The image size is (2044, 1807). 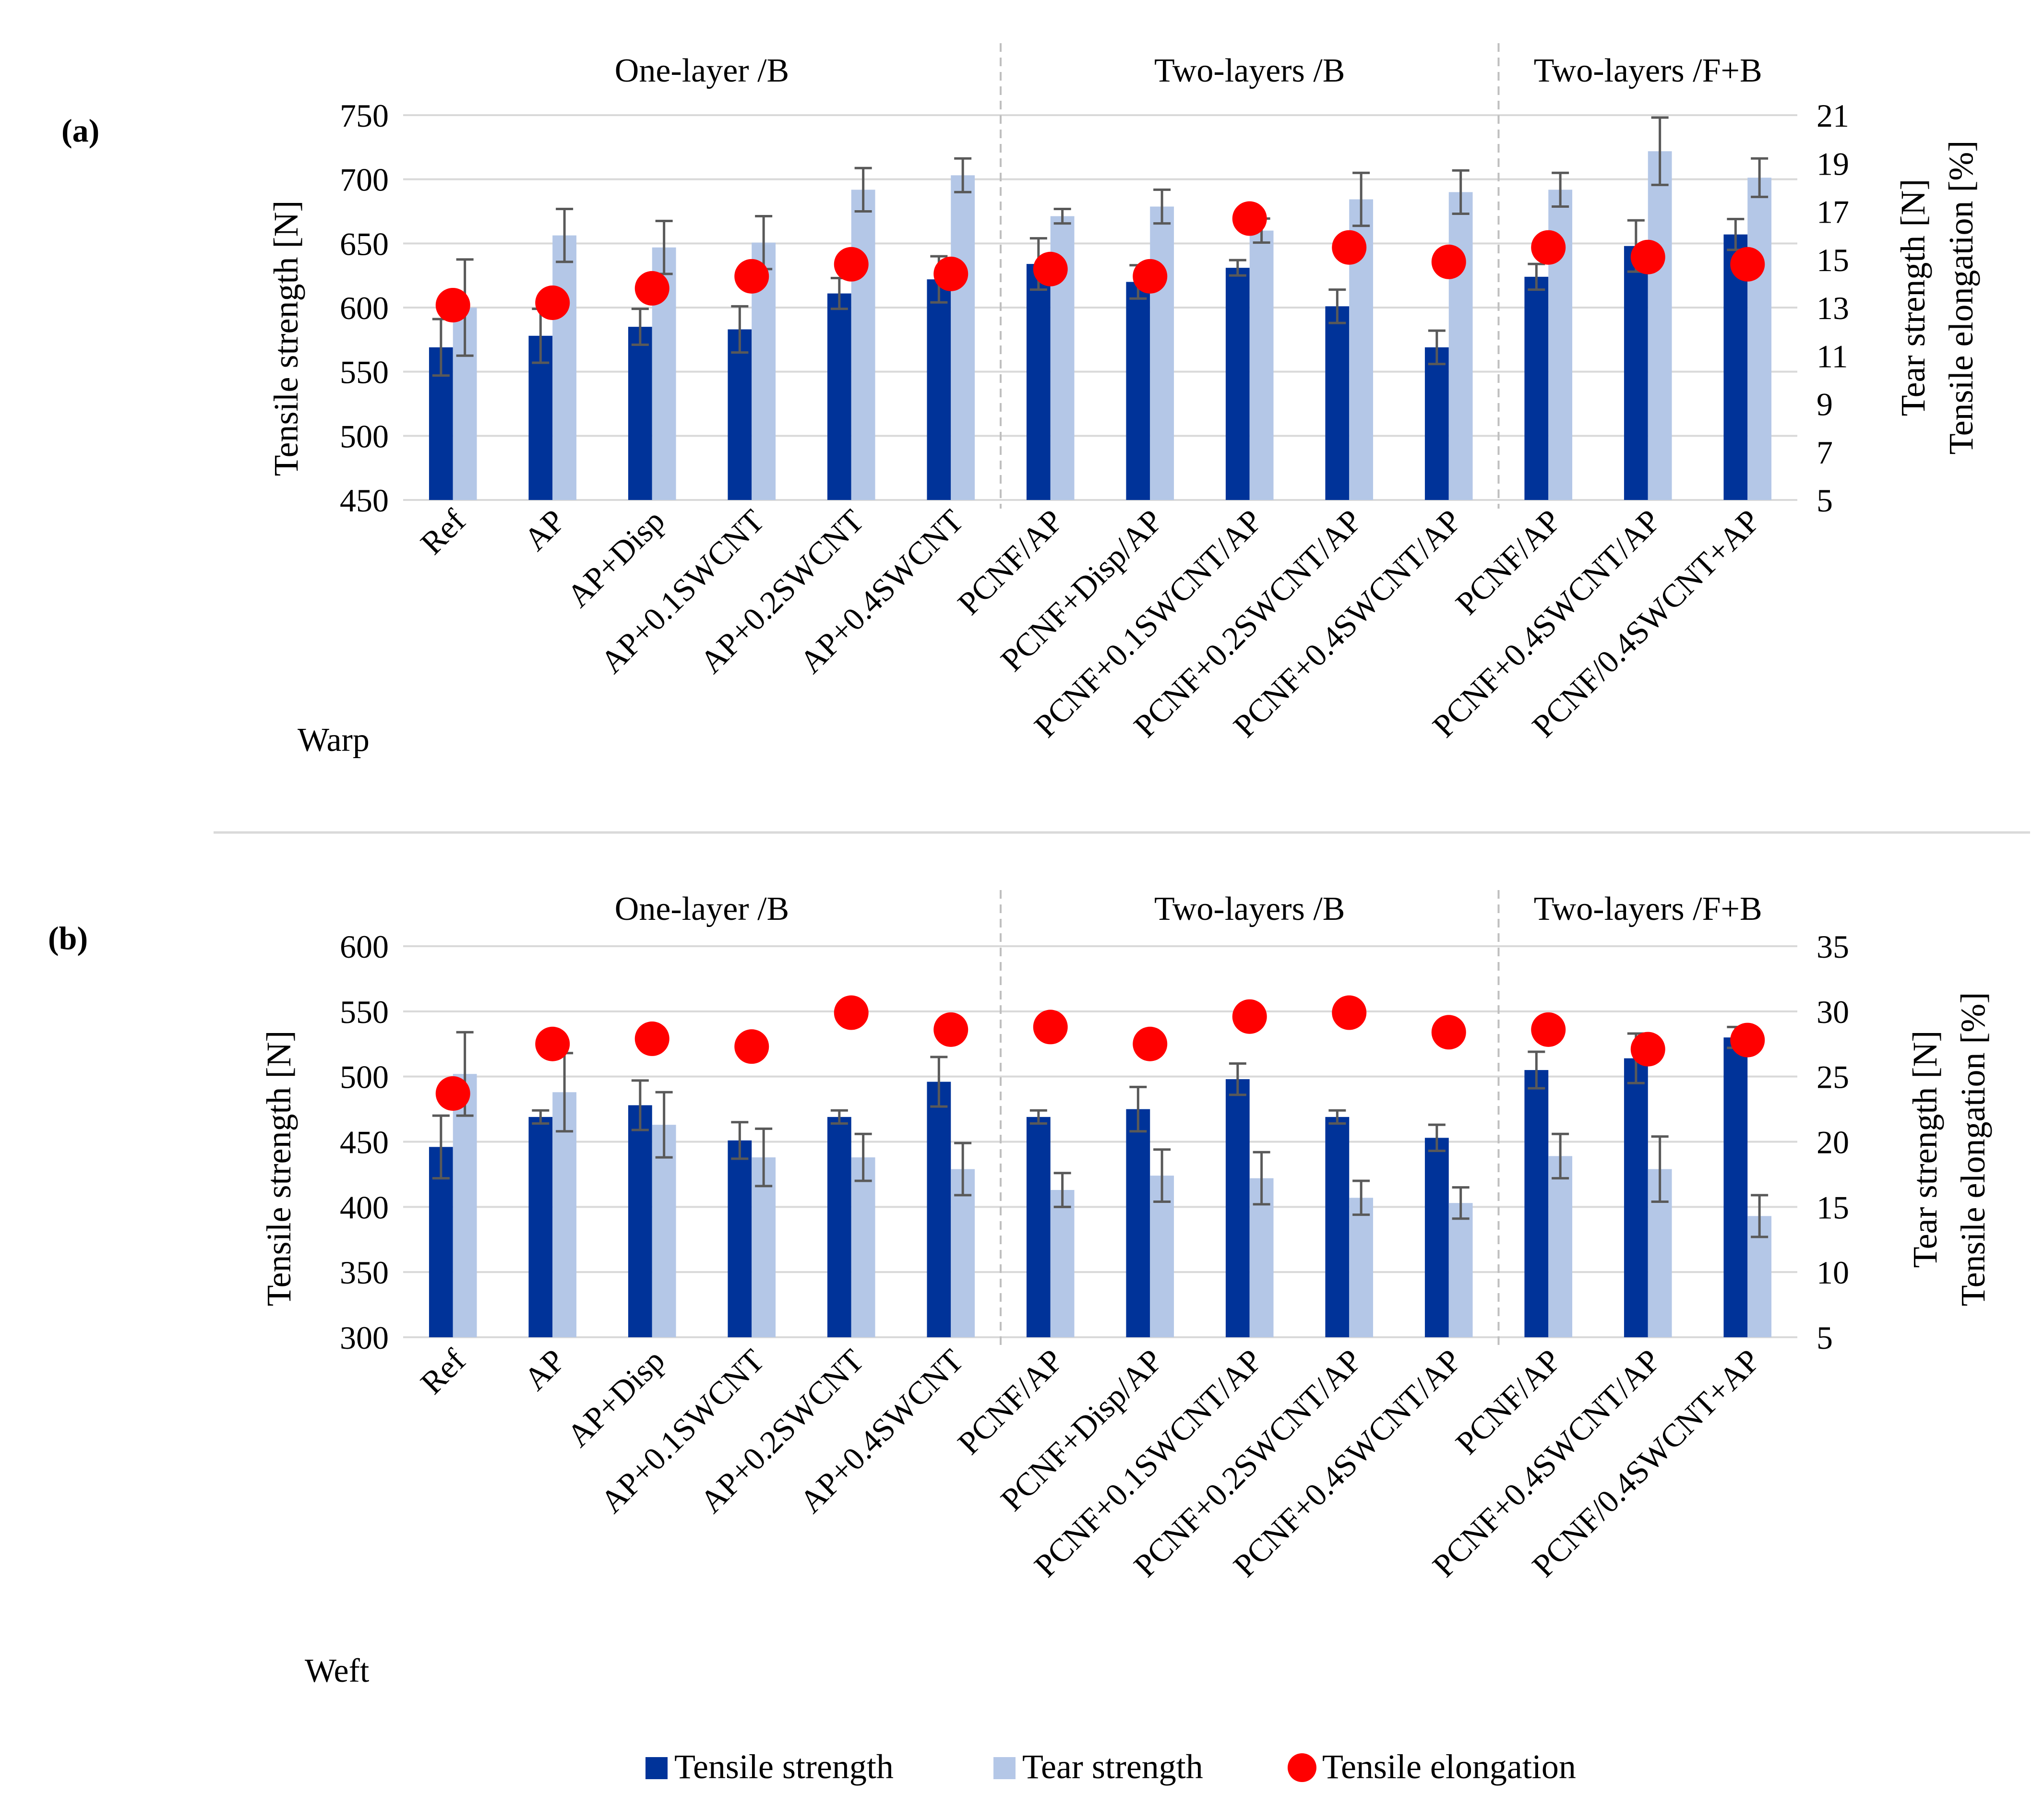 I want to click on panel-a-left-ticks: 450 500 550 600 650 700 750, so click(x=364, y=308).